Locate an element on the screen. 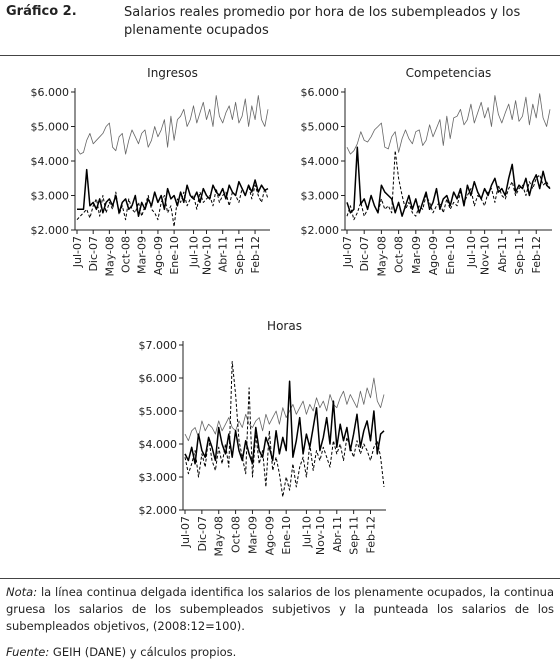  chart-title: Competencias is located at coordinates (449, 73).